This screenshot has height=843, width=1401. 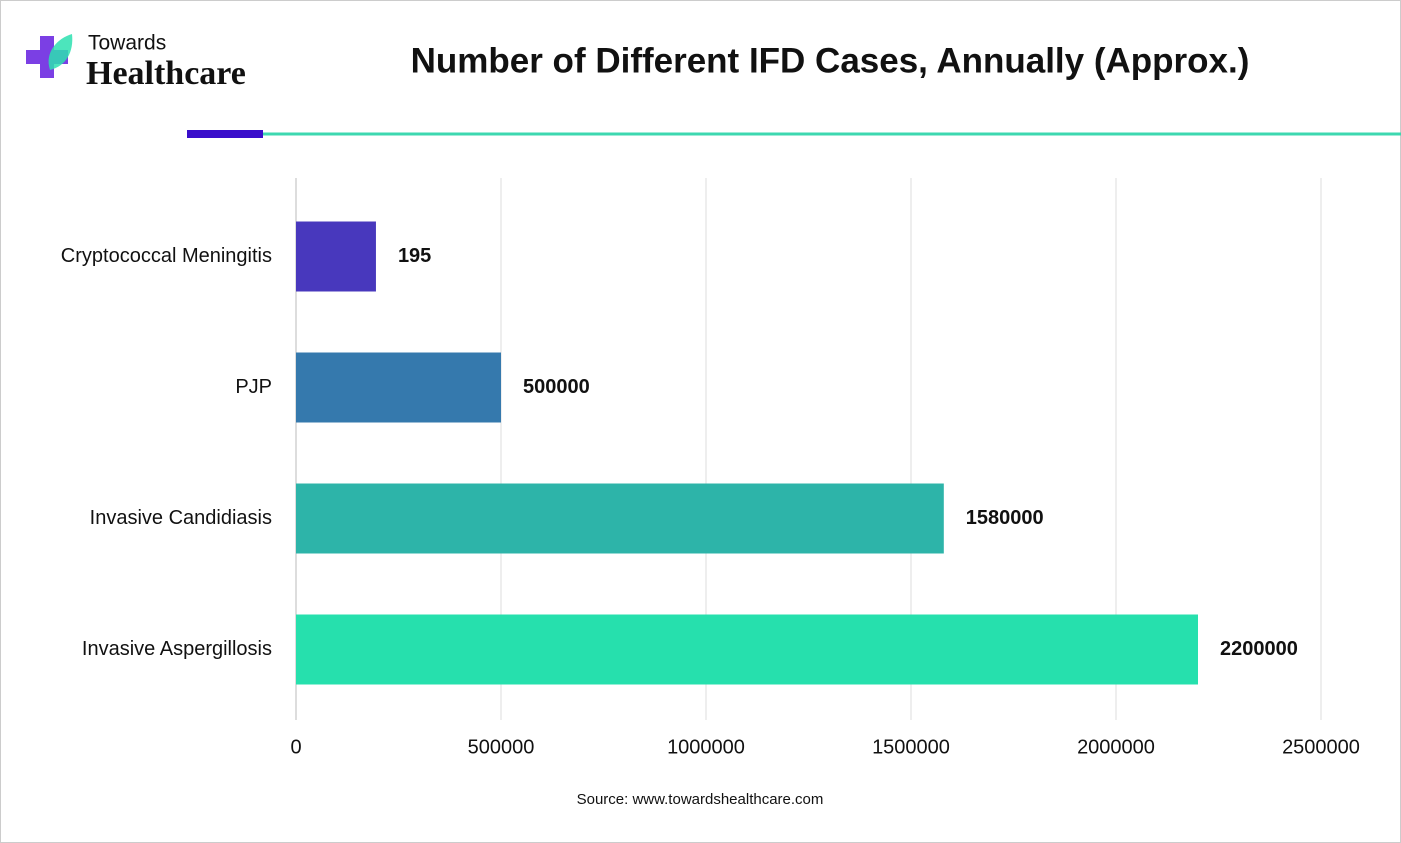 What do you see at coordinates (1116, 747) in the screenshot?
I see `x-tick-label: 2000000` at bounding box center [1116, 747].